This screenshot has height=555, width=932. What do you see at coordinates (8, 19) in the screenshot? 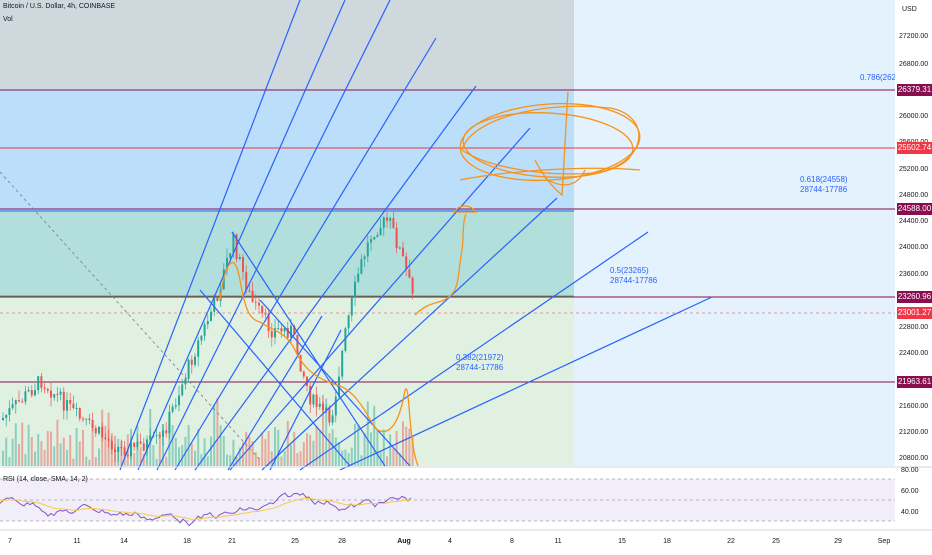
I see `volume-label: Vol` at bounding box center [8, 19].